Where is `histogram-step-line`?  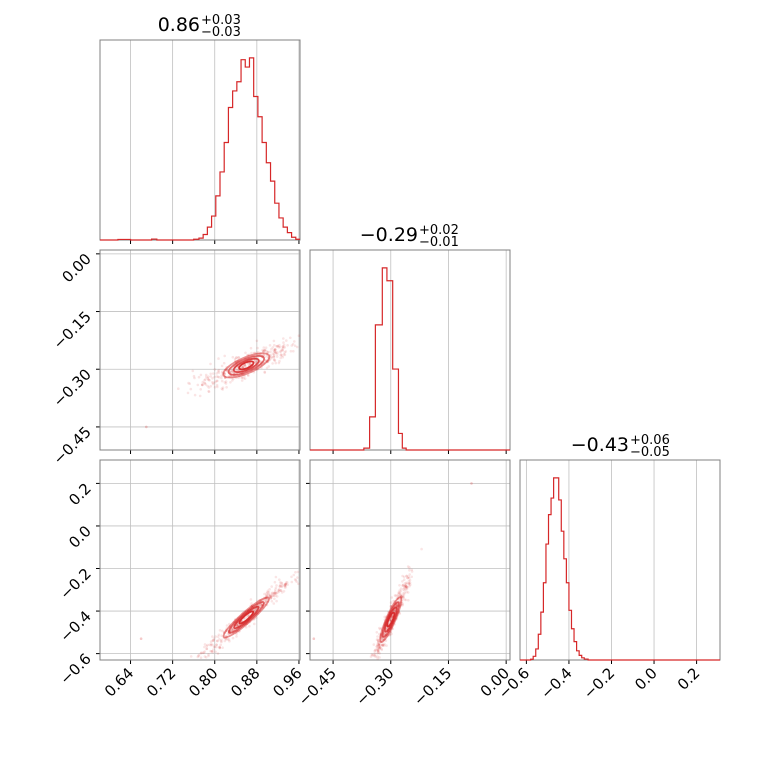
histogram-step-line is located at coordinates (200, 149).